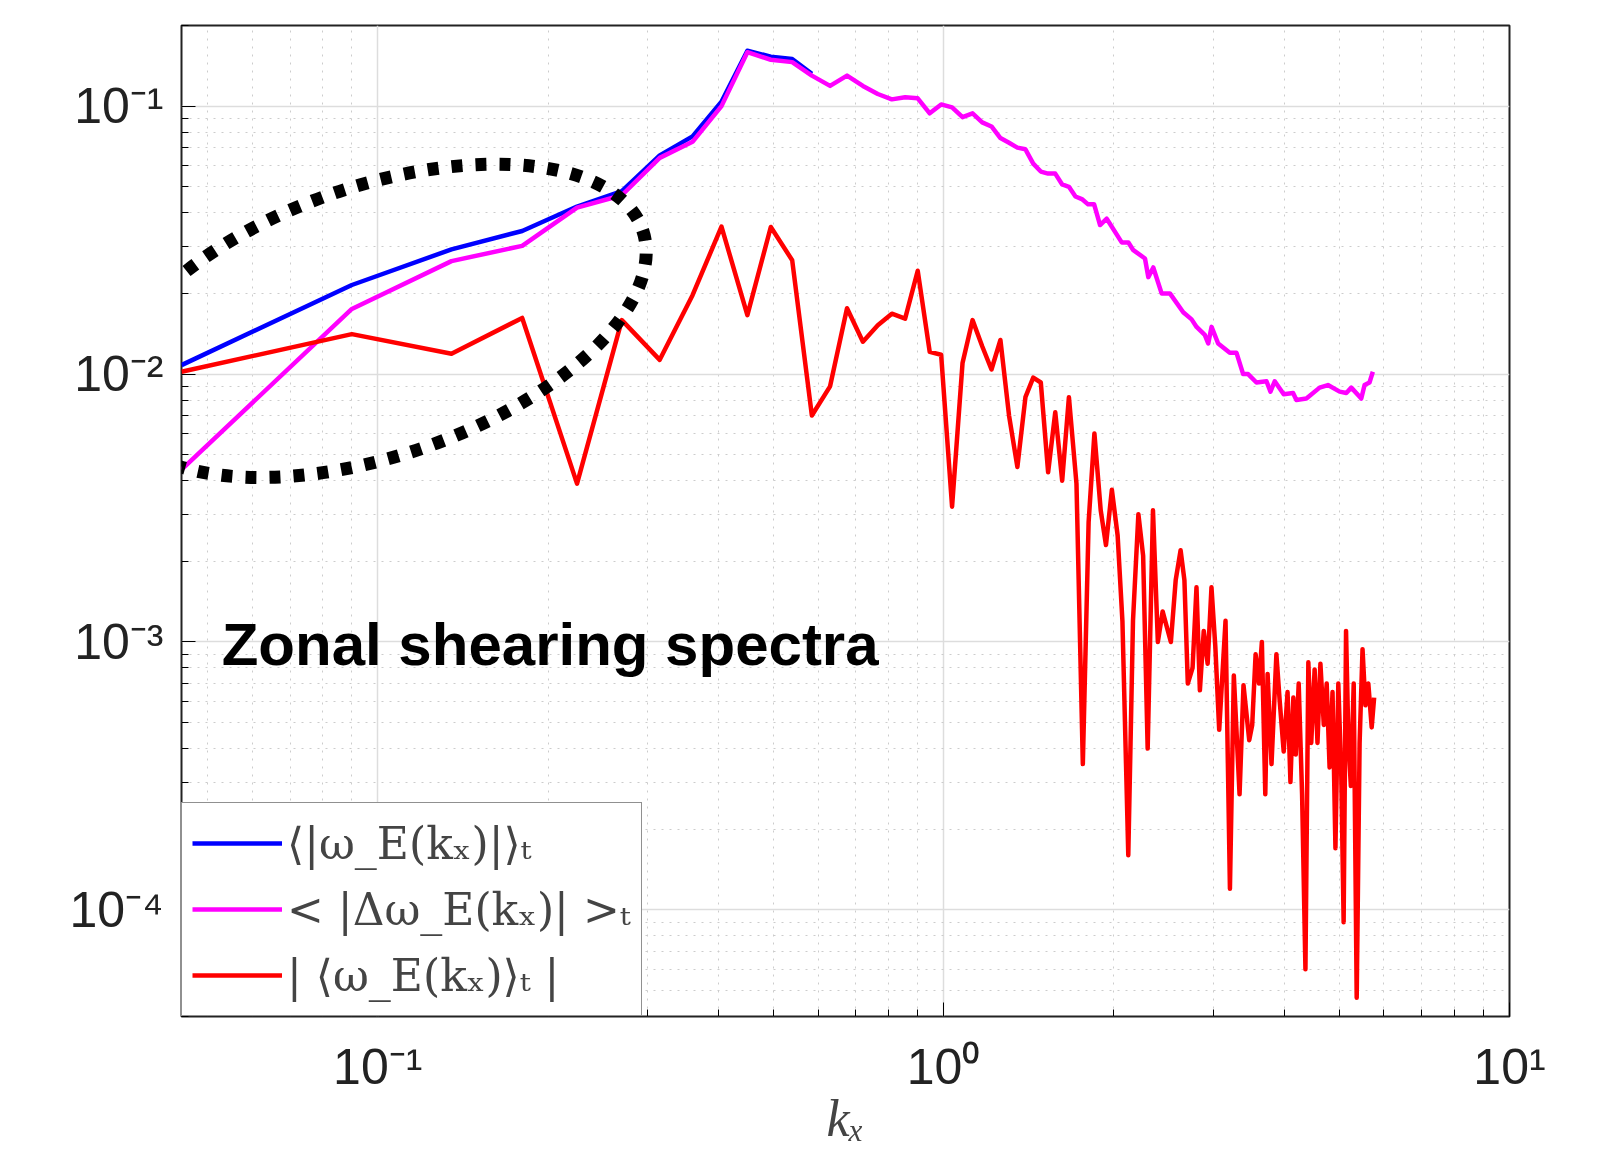  Describe the element at coordinates (119, 641) in the screenshot. I see `y-tick-label: 10⁻³` at that location.